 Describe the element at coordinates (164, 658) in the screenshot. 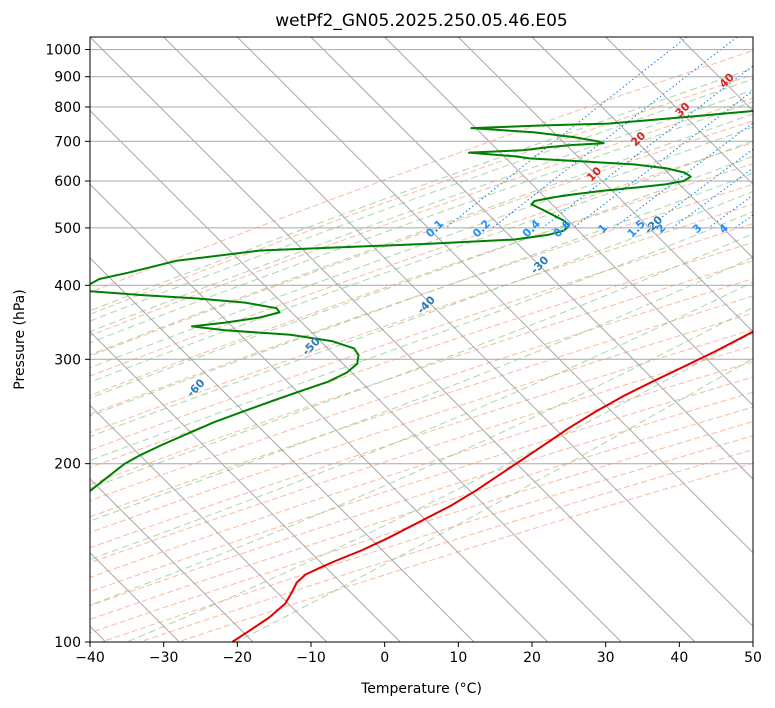

I see `x-tick-label: −30` at that location.